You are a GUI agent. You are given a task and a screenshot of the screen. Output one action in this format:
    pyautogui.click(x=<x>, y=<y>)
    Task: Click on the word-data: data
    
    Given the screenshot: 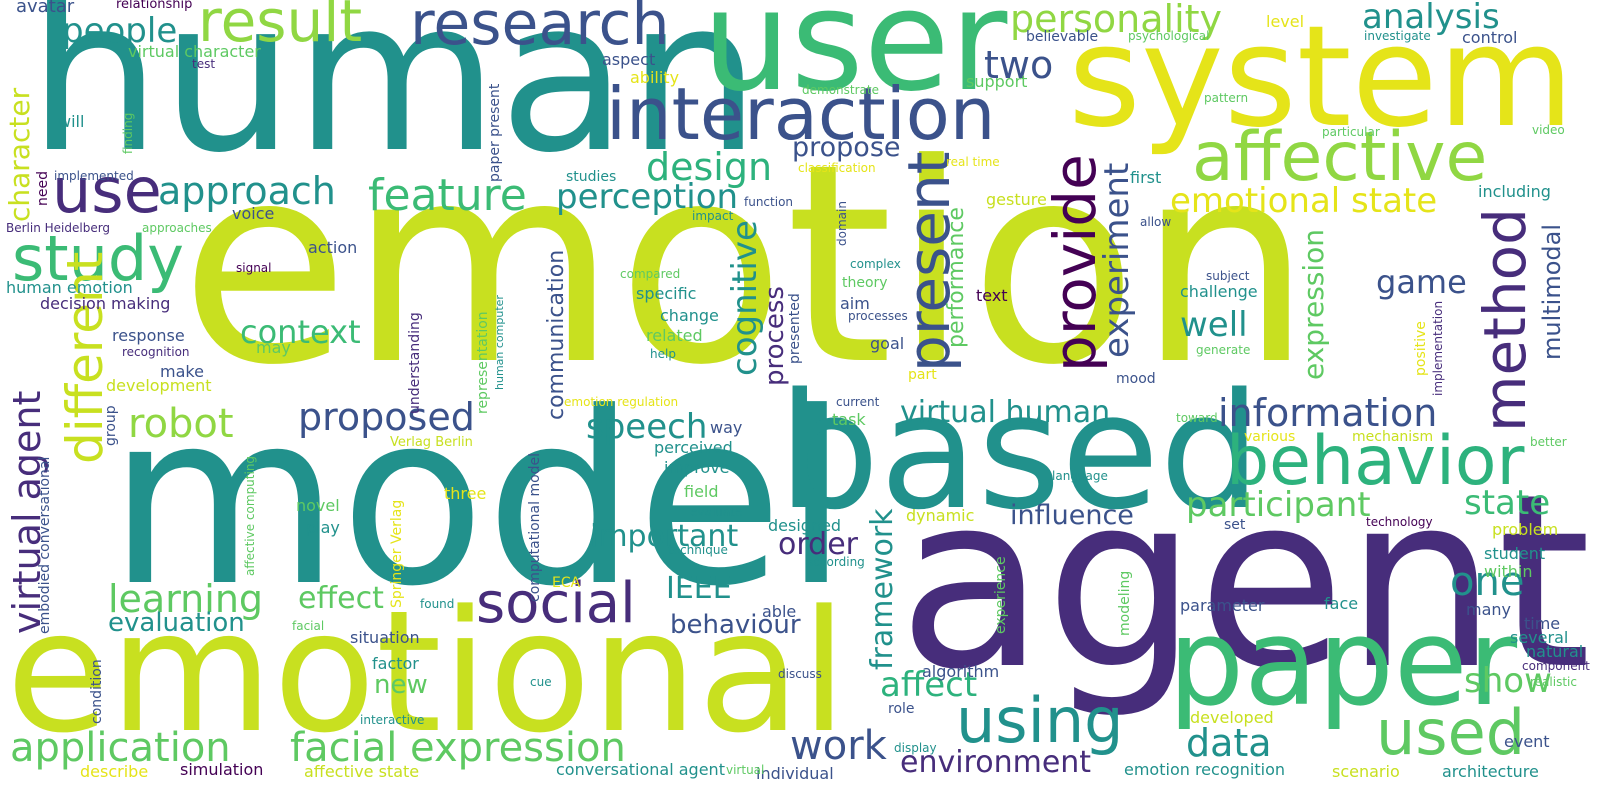 What is the action you would take?
    pyautogui.click(x=1229, y=743)
    